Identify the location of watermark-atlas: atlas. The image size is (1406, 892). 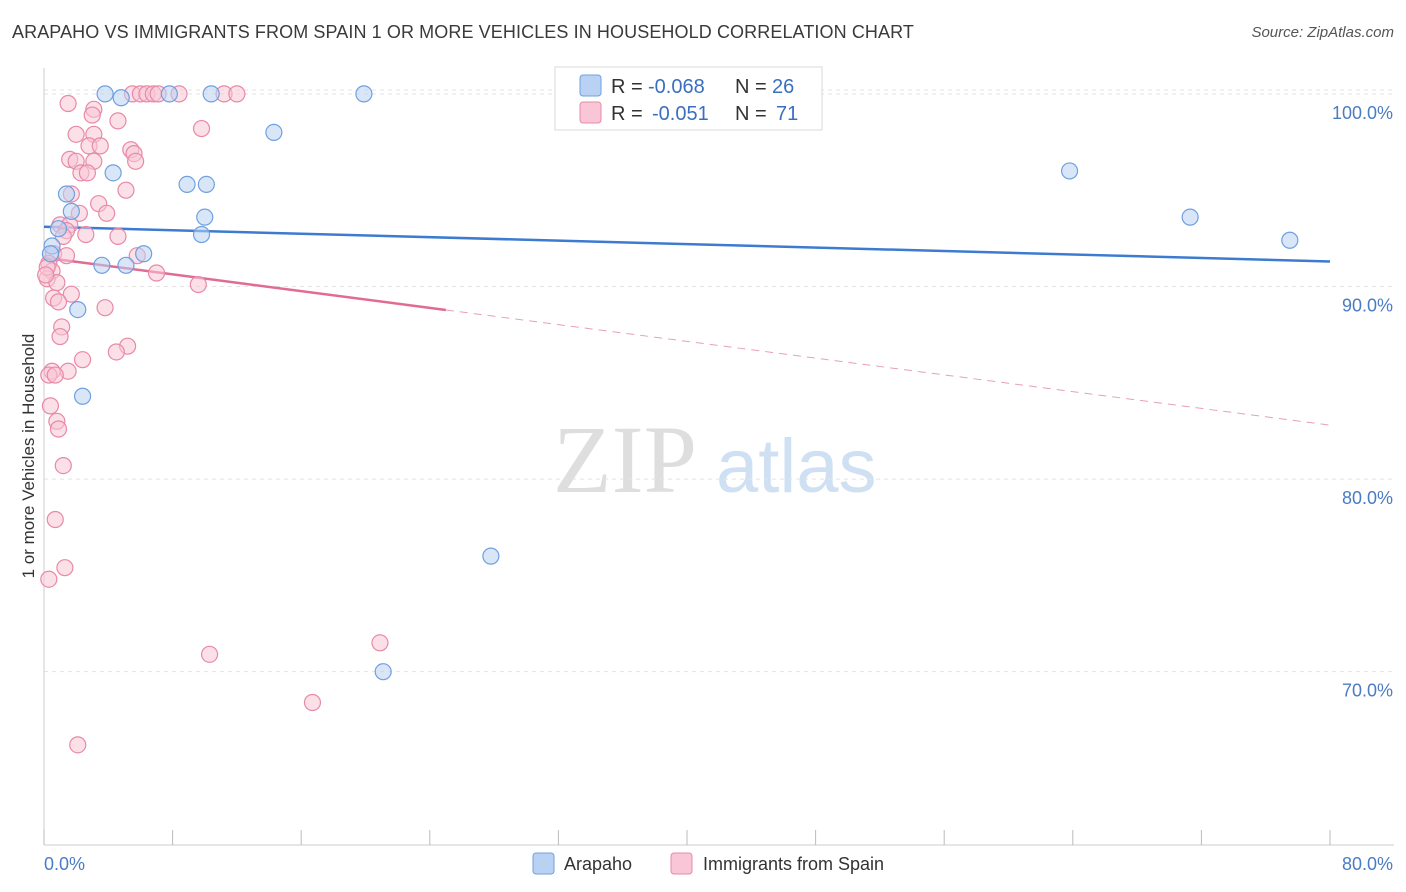
(796, 466).